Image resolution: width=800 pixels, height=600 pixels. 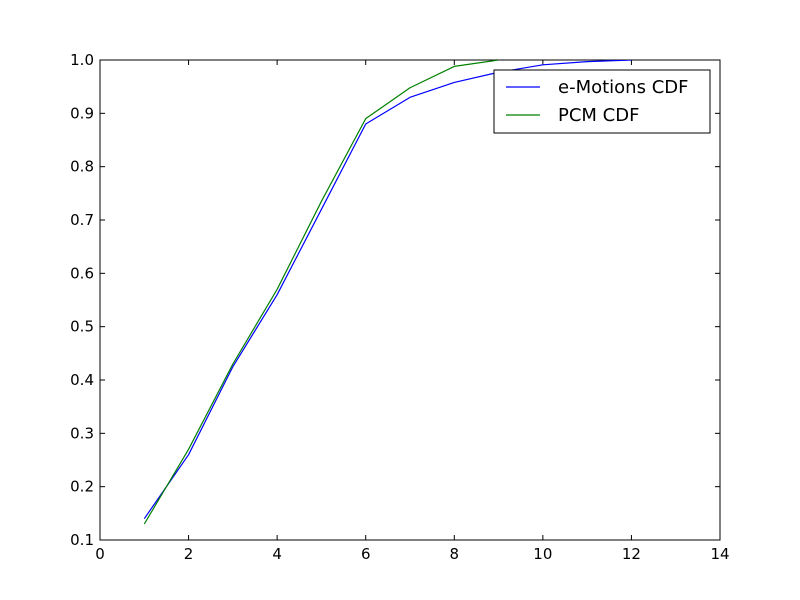 I want to click on legend-label-e-motions-cdf: e-Motions CDF, so click(x=623, y=87).